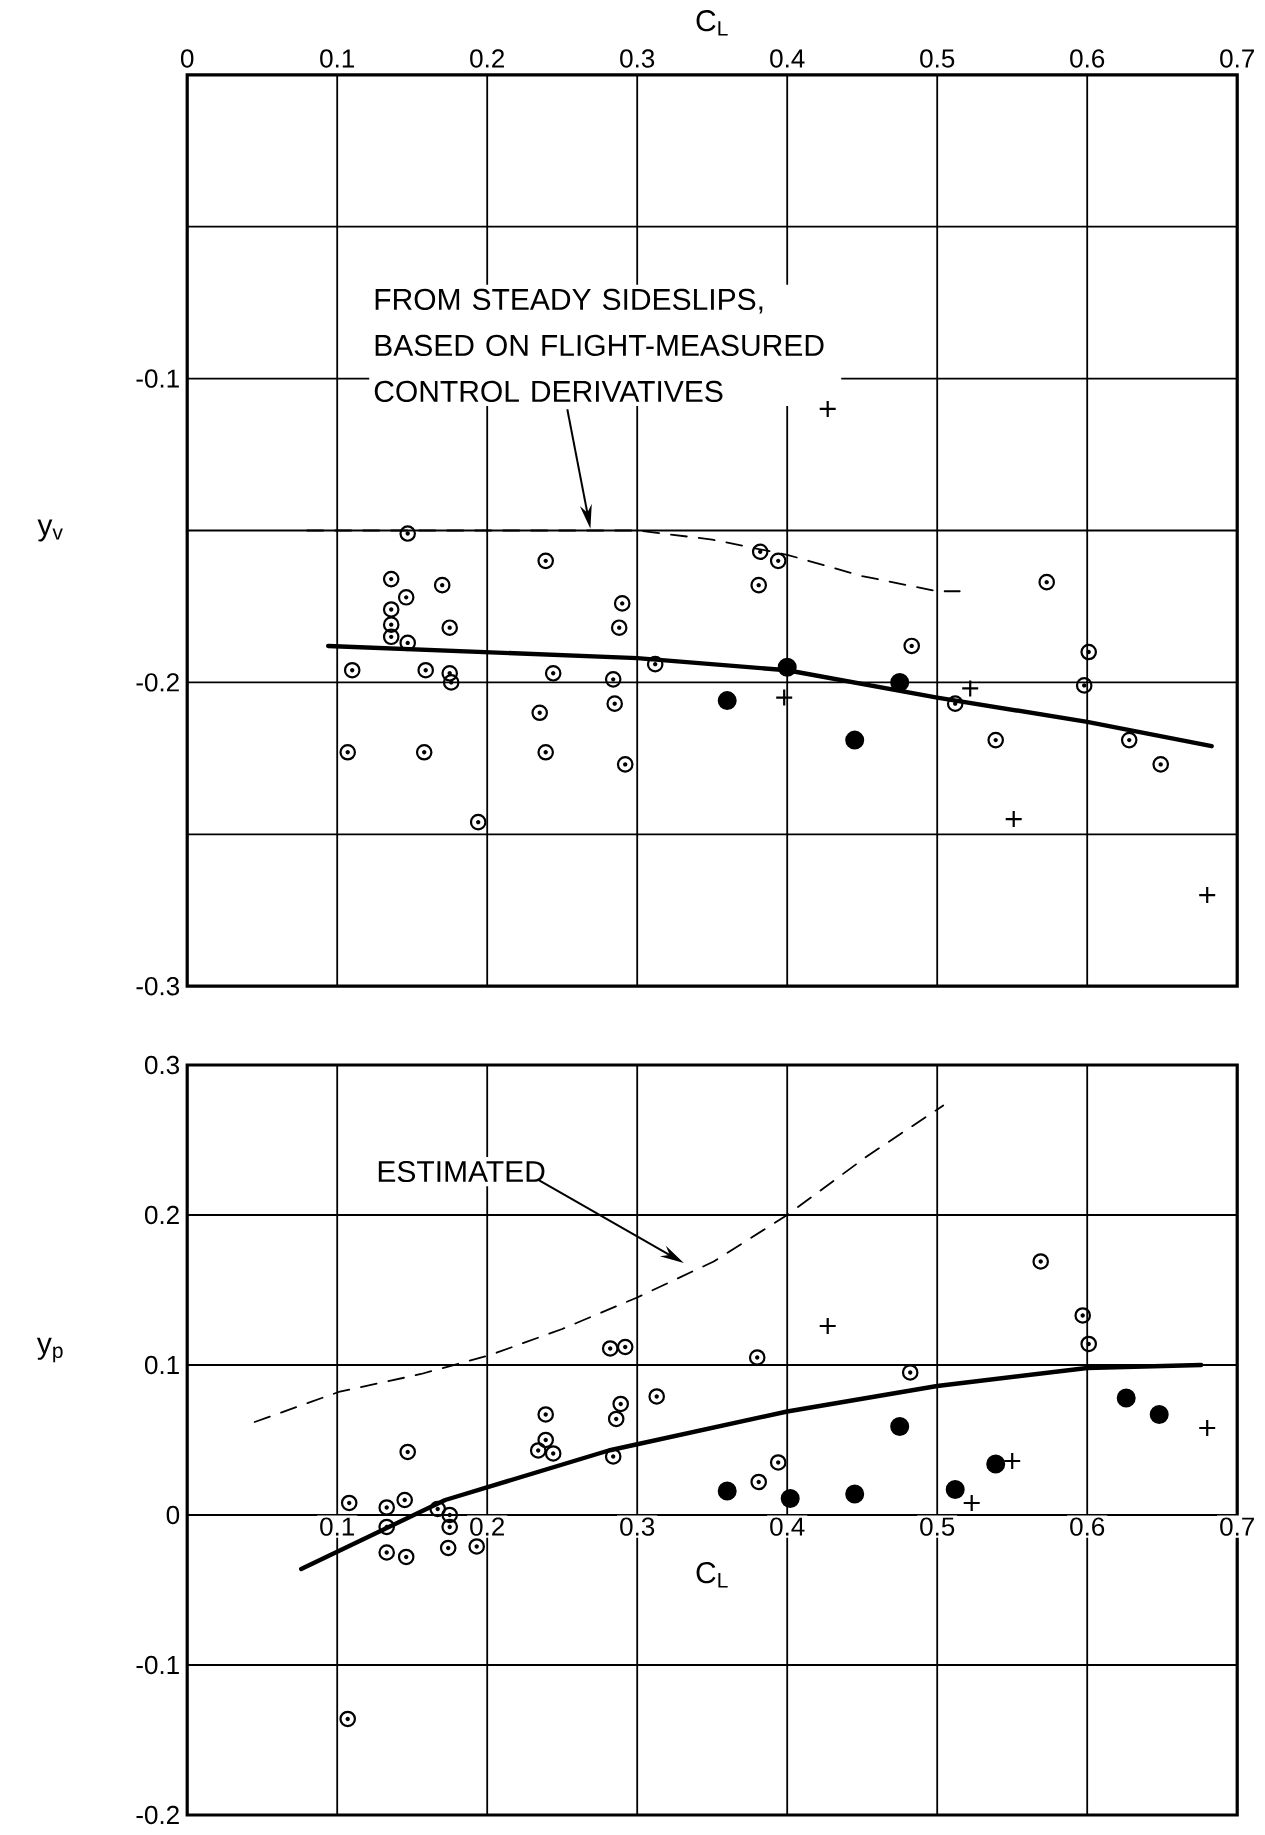 Image resolution: width=1265 pixels, height=1835 pixels. What do you see at coordinates (157, 986) in the screenshot?
I see `y-tick-label: -0.3` at bounding box center [157, 986].